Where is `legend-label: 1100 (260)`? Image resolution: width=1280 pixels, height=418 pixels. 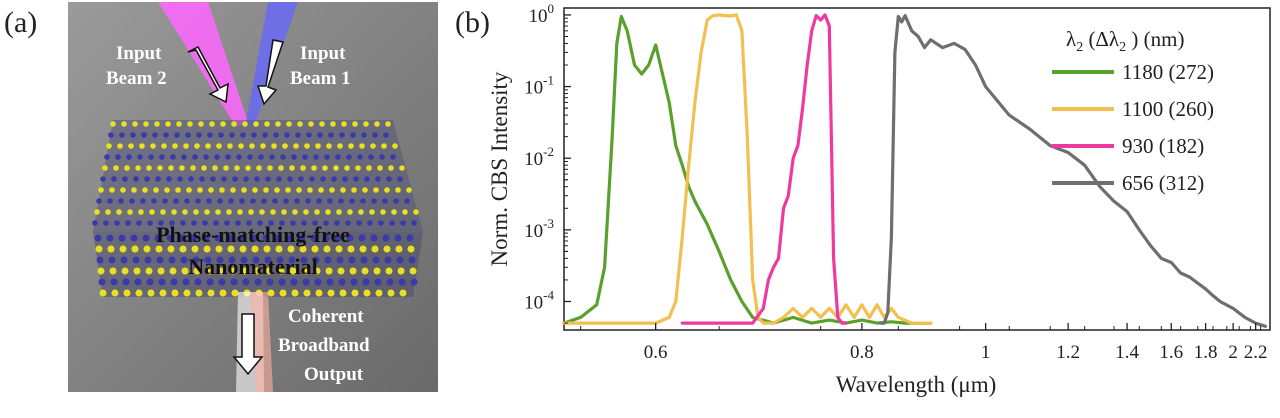 legend-label: 1100 (260) is located at coordinates (1168, 109).